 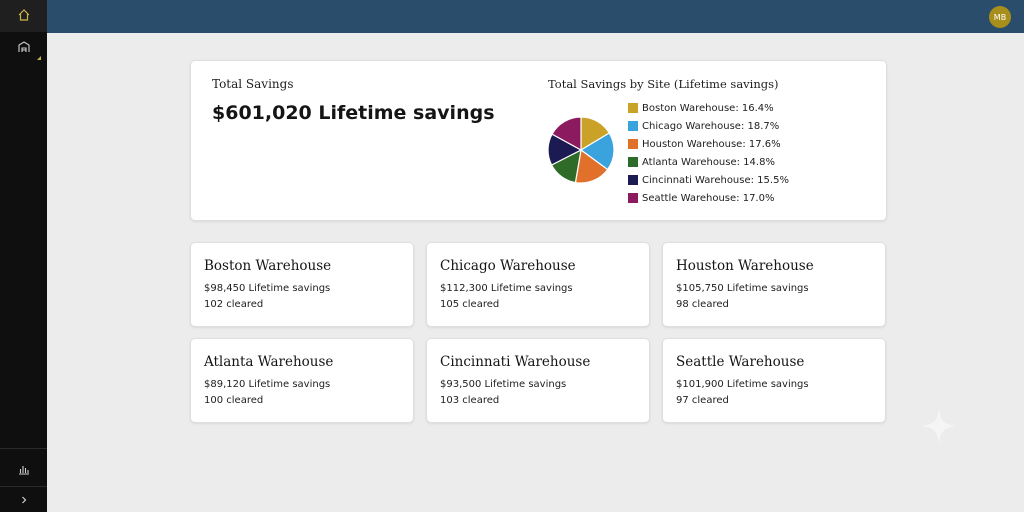 What do you see at coordinates (742, 288) in the screenshot?
I see `site-savings: $105,750 Lifetime savings` at bounding box center [742, 288].